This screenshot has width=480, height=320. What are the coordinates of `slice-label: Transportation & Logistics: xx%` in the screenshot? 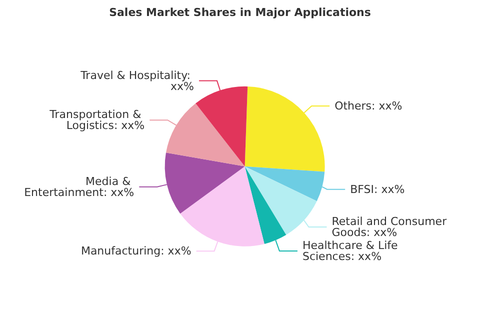 It's located at (96, 120).